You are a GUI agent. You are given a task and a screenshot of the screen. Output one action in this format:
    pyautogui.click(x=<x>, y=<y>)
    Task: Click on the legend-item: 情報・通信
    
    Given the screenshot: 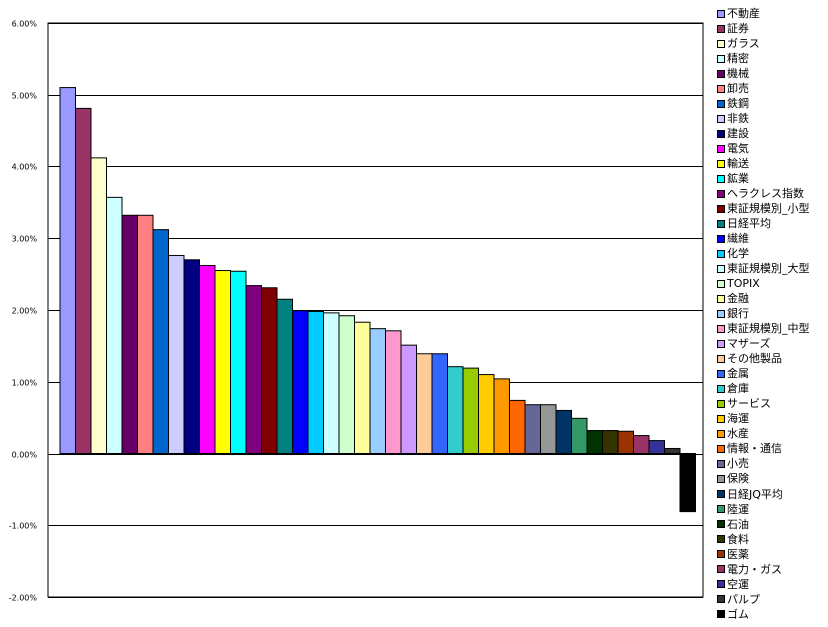 What is the action you would take?
    pyautogui.click(x=763, y=448)
    